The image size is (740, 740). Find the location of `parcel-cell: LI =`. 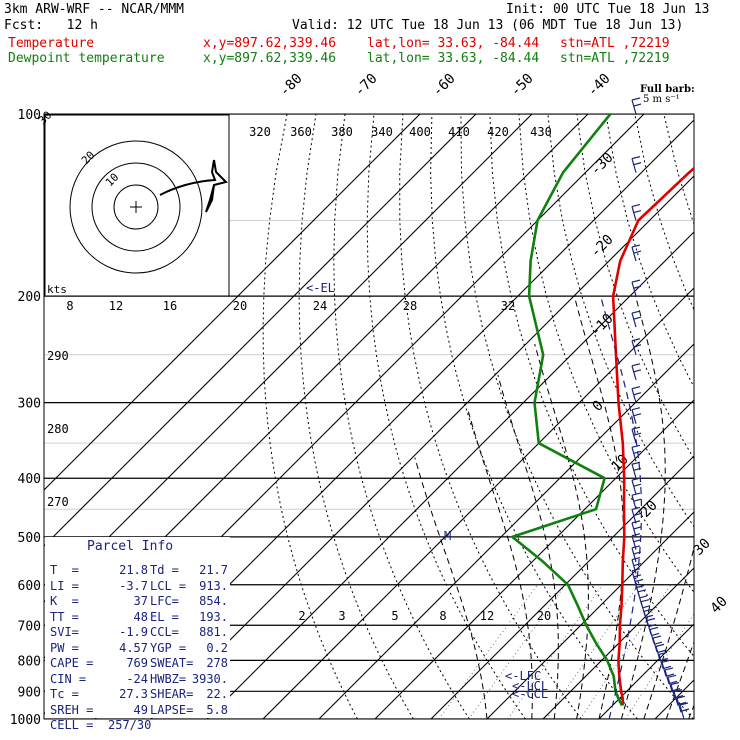

parcel-cell: LI = is located at coordinates (64, 585).